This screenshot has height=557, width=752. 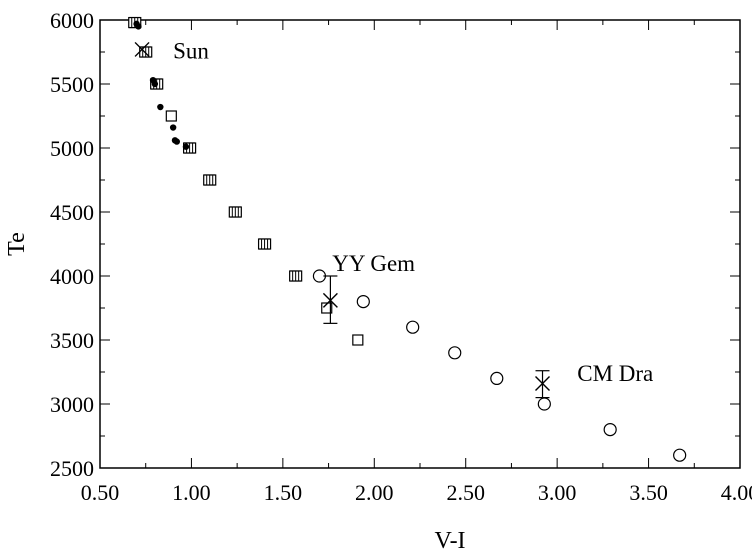 What do you see at coordinates (449, 541) in the screenshot?
I see `x-axis-label: V-I` at bounding box center [449, 541].